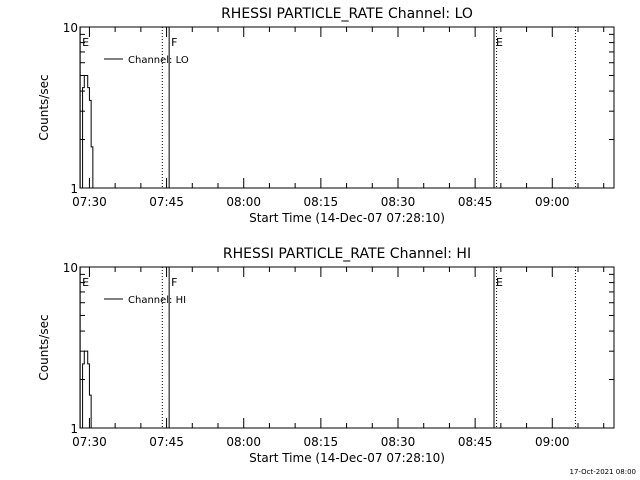 The width and height of the screenshot is (640, 480). Describe the element at coordinates (347, 254) in the screenshot. I see `chart-title: RHESSI PARTICLE_RATE Channel: HI` at that location.